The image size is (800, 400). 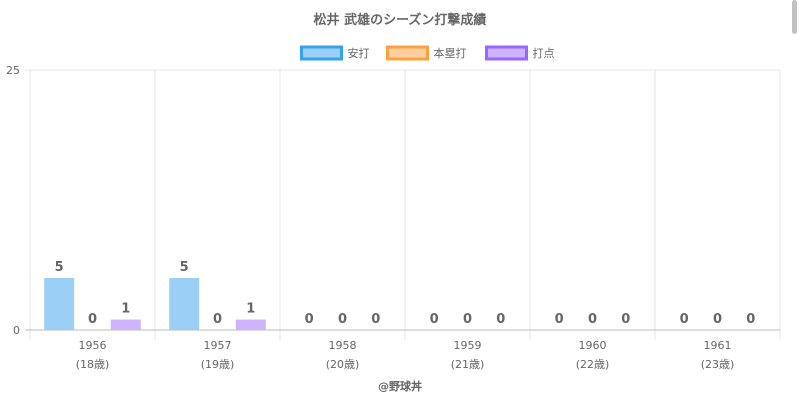 What do you see at coordinates (559, 319) in the screenshot?
I see `data-label-1960-series-1: 0` at bounding box center [559, 319].